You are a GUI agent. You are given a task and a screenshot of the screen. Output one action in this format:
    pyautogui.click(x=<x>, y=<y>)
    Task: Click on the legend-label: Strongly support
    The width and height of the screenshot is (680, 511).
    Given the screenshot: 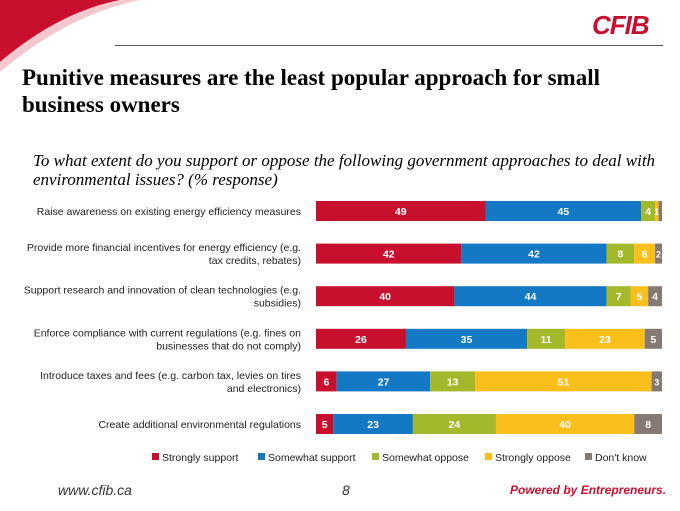 What is the action you would take?
    pyautogui.click(x=200, y=458)
    